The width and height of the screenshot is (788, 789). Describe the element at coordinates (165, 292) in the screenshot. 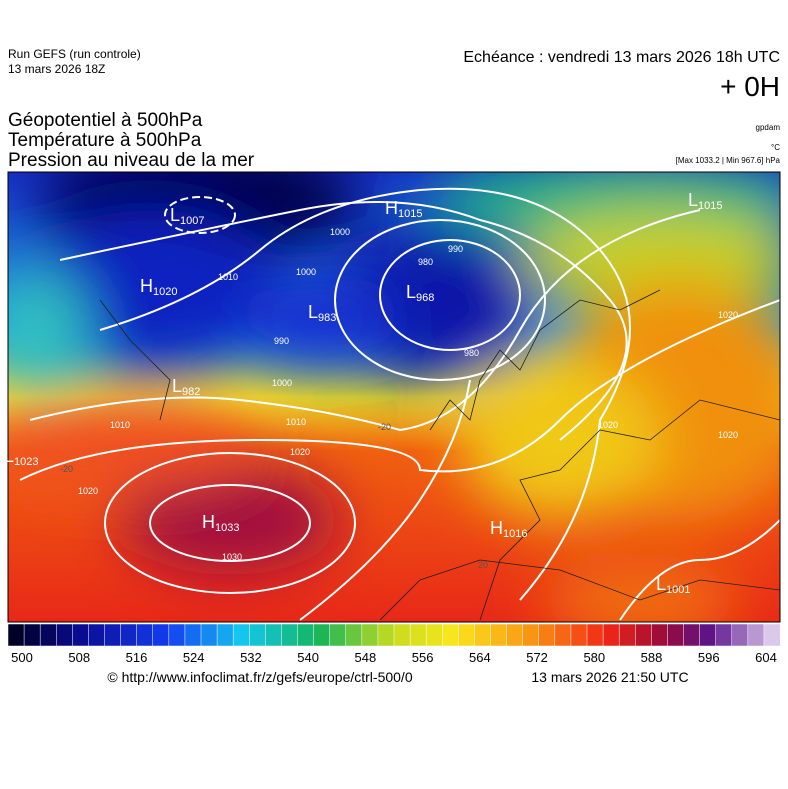

I see `center-value: 1020` at that location.